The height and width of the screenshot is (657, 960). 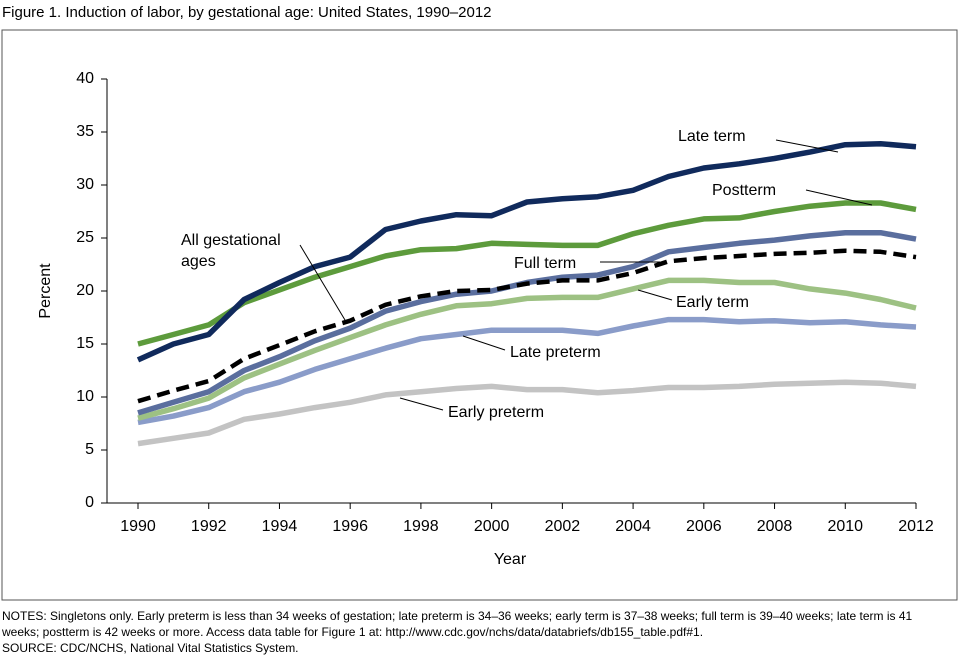 I want to click on x-tick-label: 2006, so click(x=704, y=526).